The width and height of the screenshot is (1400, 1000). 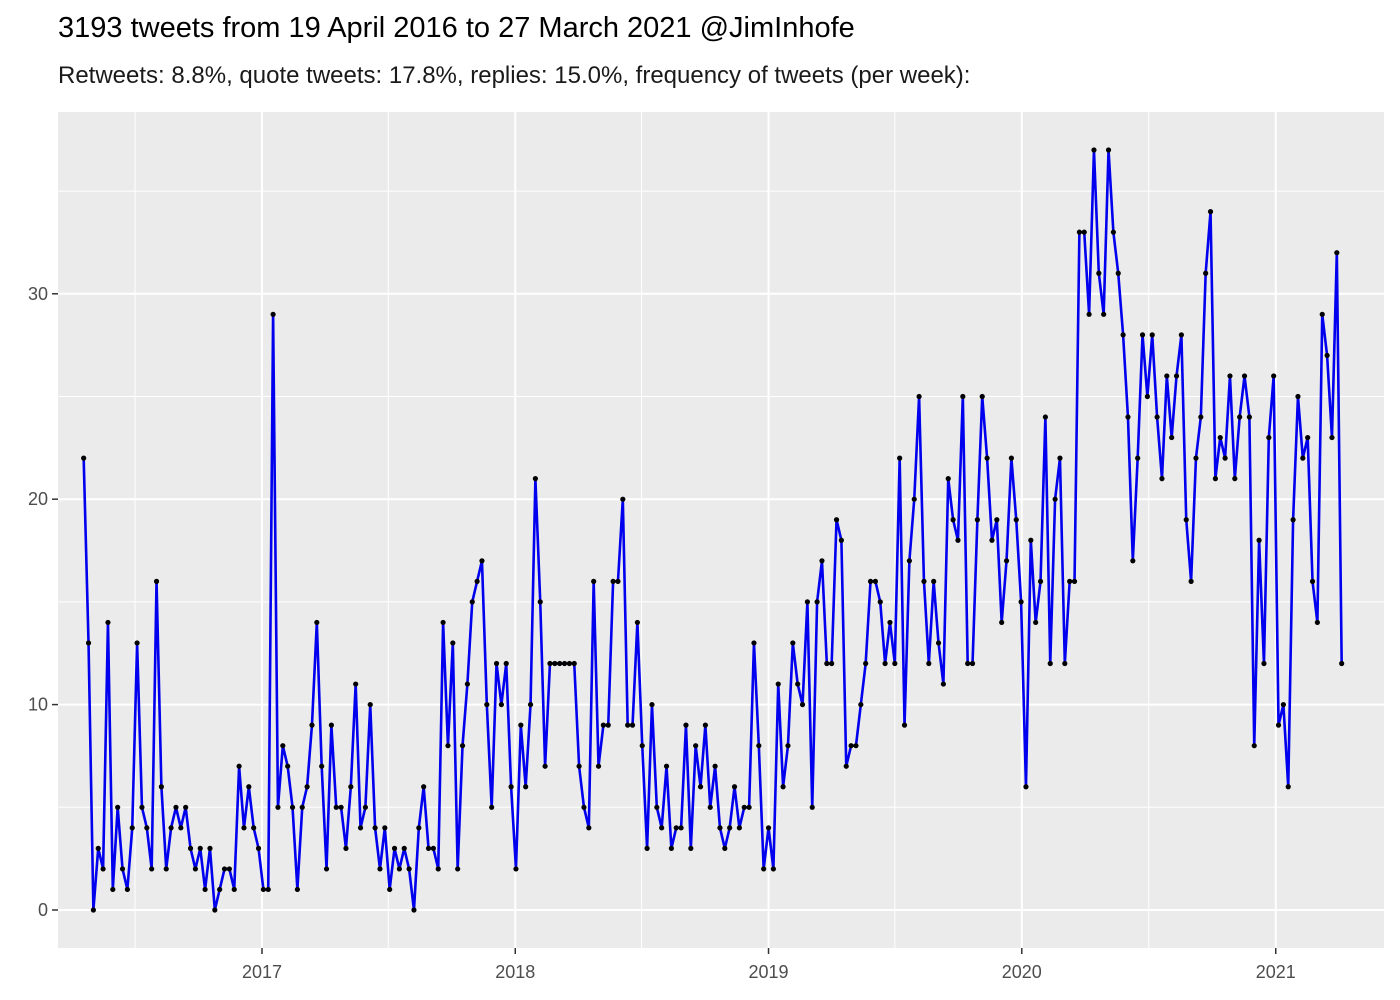 I want to click on x-tick-label: 2019, so click(x=769, y=972).